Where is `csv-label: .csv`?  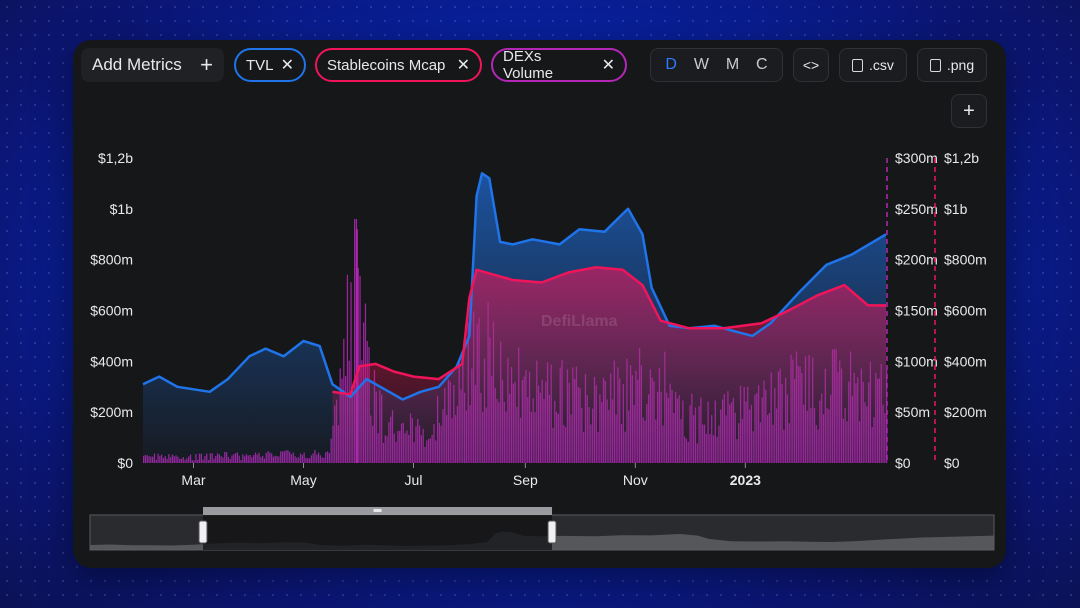 csv-label: .csv is located at coordinates (881, 65).